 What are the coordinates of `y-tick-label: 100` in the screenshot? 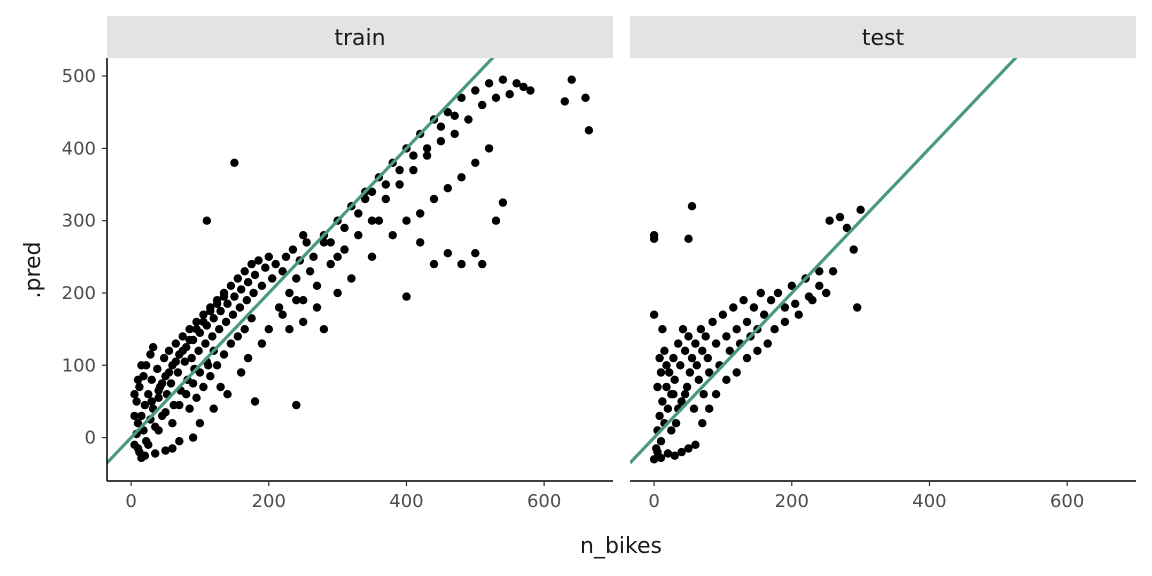 It's located at (79, 365).